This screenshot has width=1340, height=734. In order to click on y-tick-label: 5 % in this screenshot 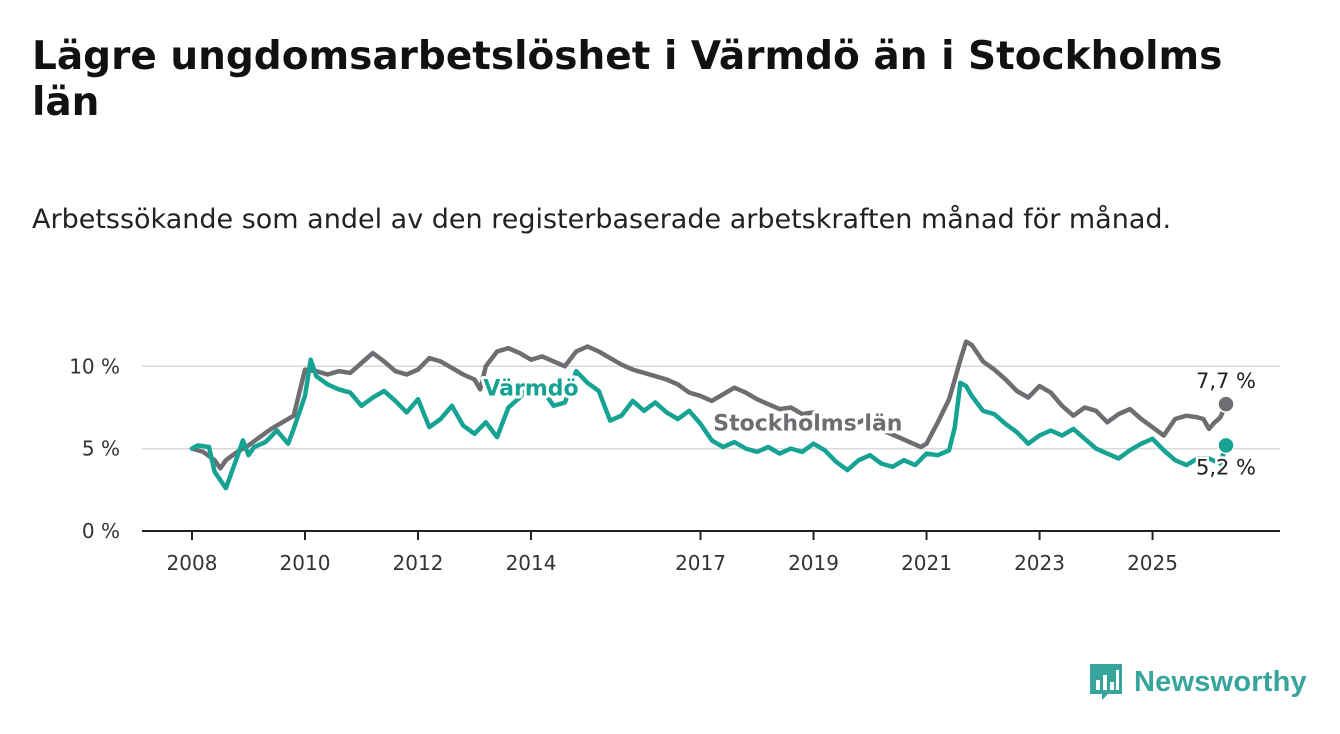, I will do `click(101, 449)`.